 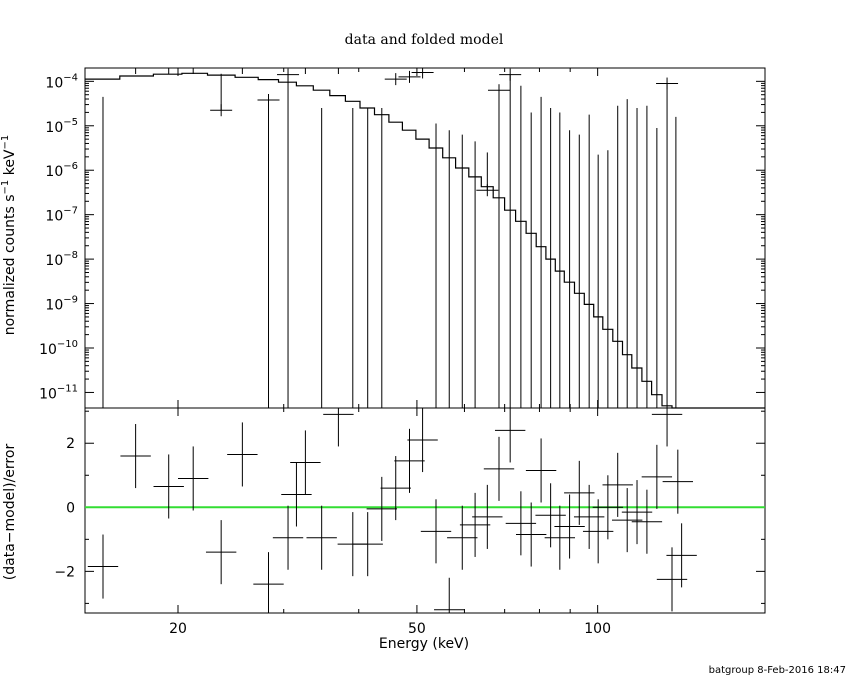 I want to click on top-y-tick-label: 10⁻⁷, so click(x=61, y=215).